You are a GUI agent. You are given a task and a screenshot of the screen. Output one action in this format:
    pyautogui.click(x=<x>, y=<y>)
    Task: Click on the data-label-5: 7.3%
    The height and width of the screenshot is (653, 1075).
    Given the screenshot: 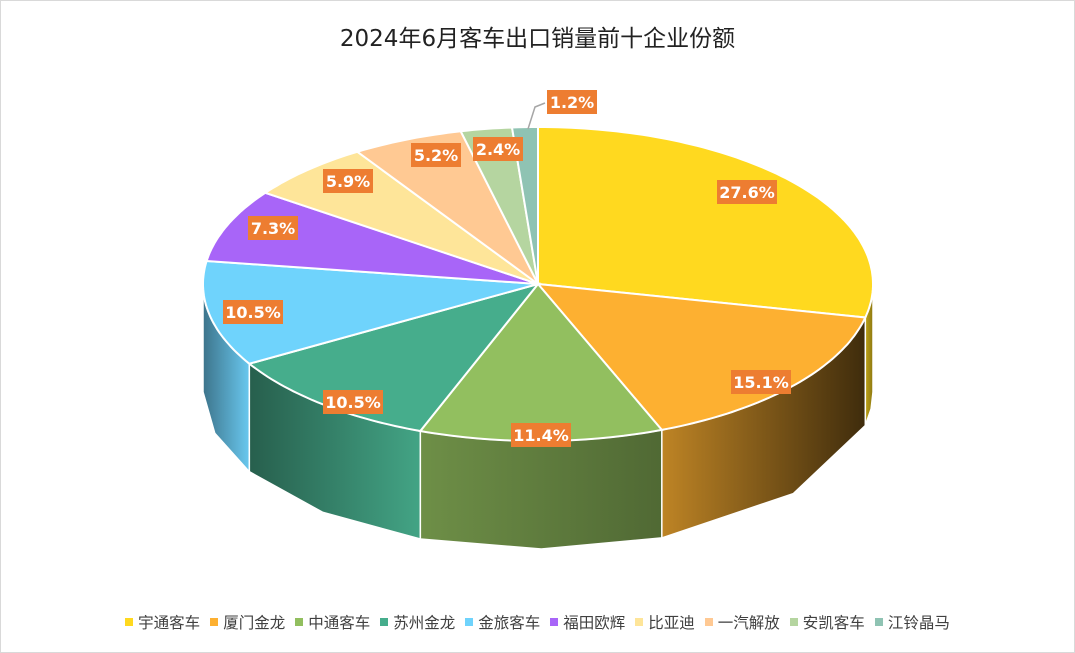 What is the action you would take?
    pyautogui.click(x=273, y=228)
    